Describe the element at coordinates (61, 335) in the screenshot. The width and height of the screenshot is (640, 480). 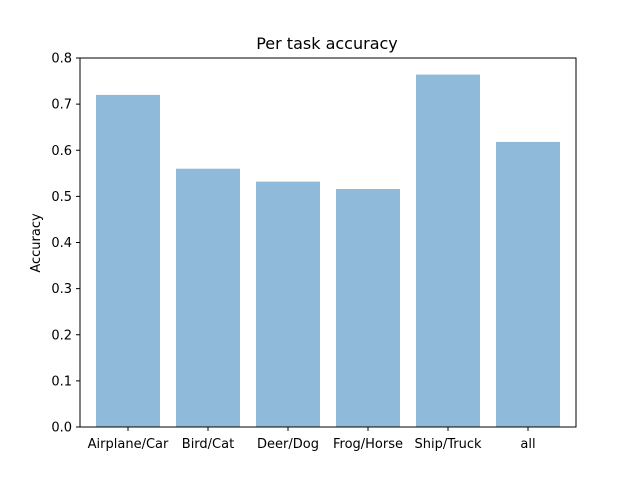
I see `y-tick-label-2: 0.2` at that location.